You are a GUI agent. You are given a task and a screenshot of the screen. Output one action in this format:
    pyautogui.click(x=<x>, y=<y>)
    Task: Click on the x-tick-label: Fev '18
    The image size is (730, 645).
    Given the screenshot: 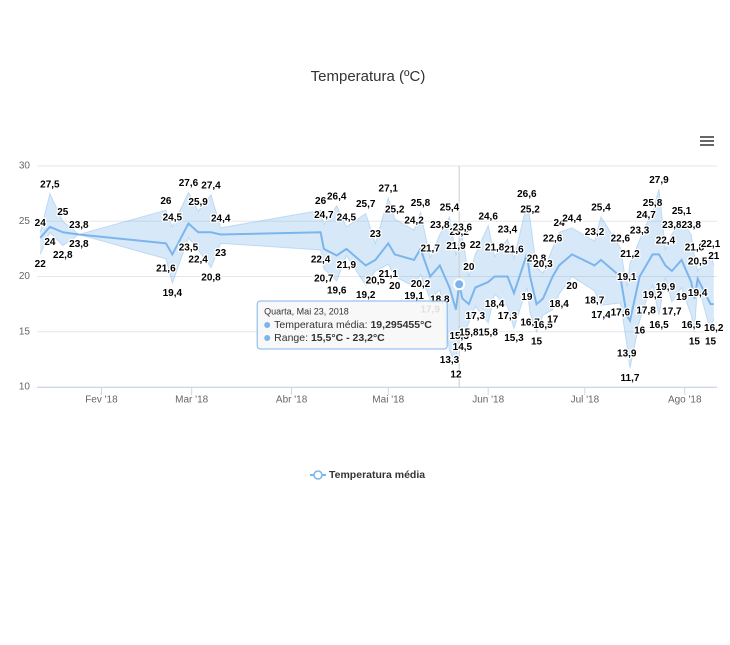 What is the action you would take?
    pyautogui.click(x=101, y=400)
    